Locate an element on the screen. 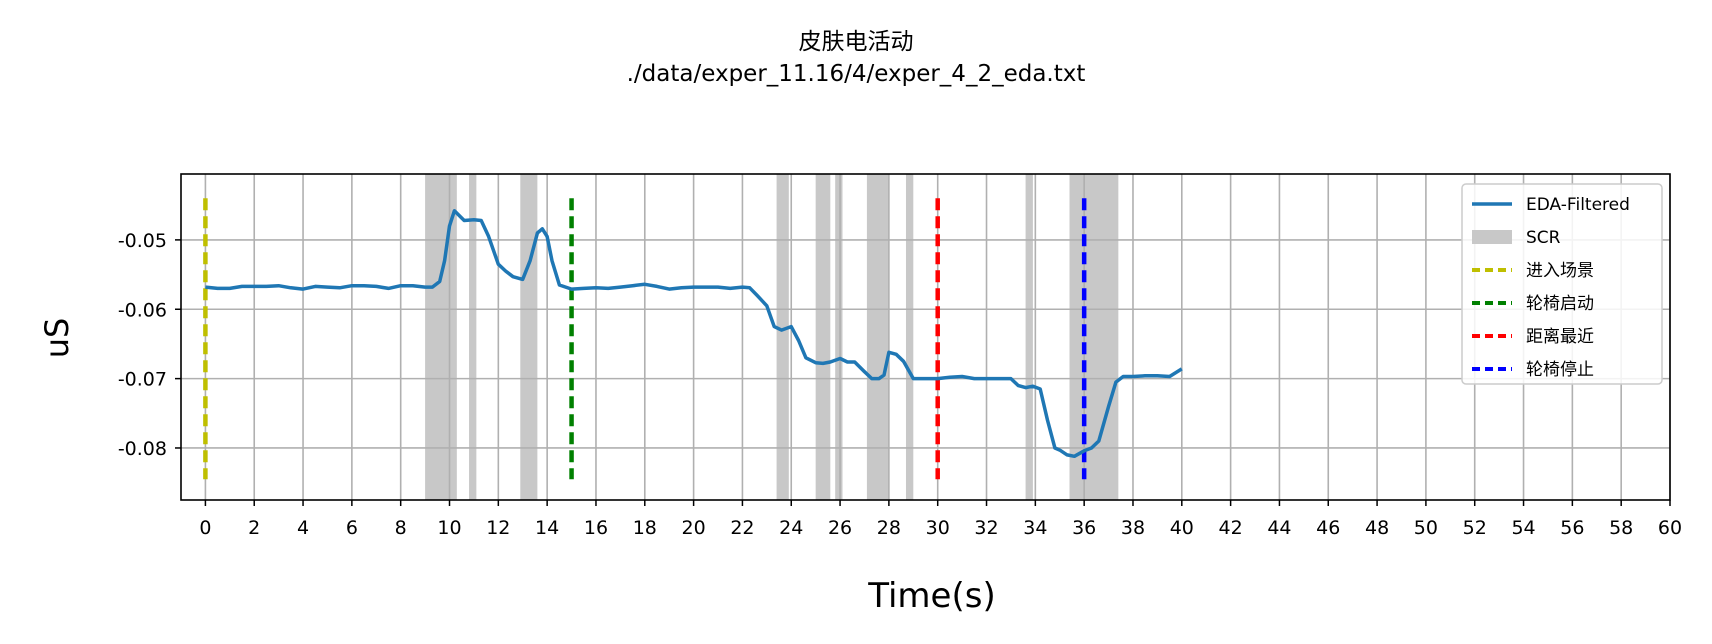 The width and height of the screenshot is (1712, 644). x-tick-label-15: 30 is located at coordinates (938, 528).